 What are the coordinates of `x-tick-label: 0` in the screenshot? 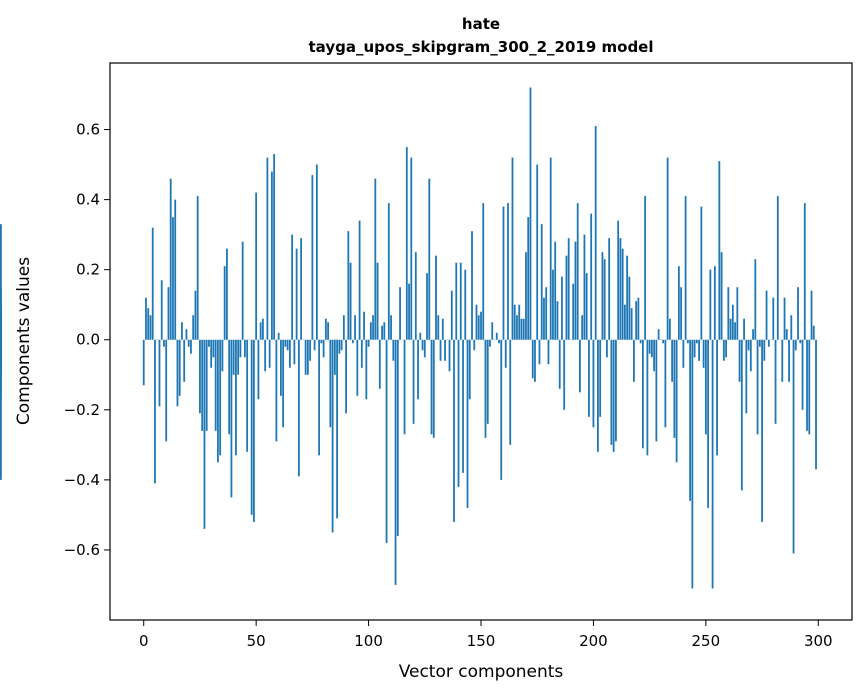 It's located at (144, 641).